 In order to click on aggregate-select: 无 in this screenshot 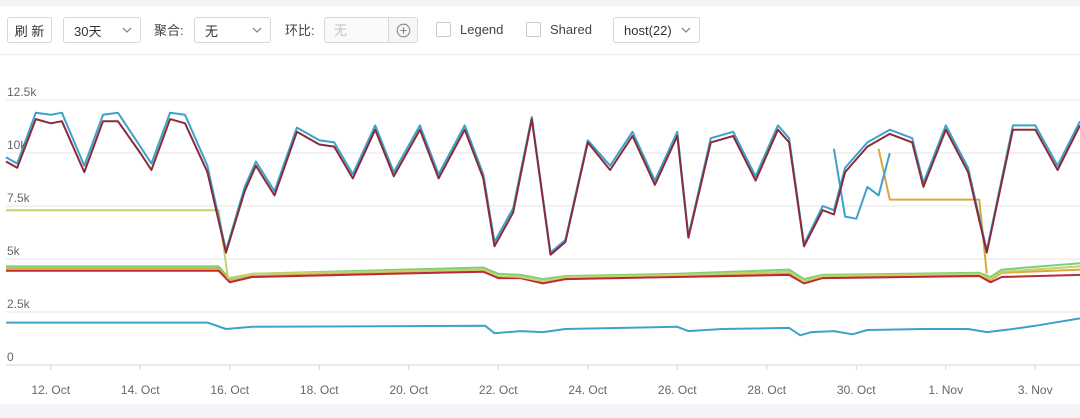, I will do `click(232, 30)`.